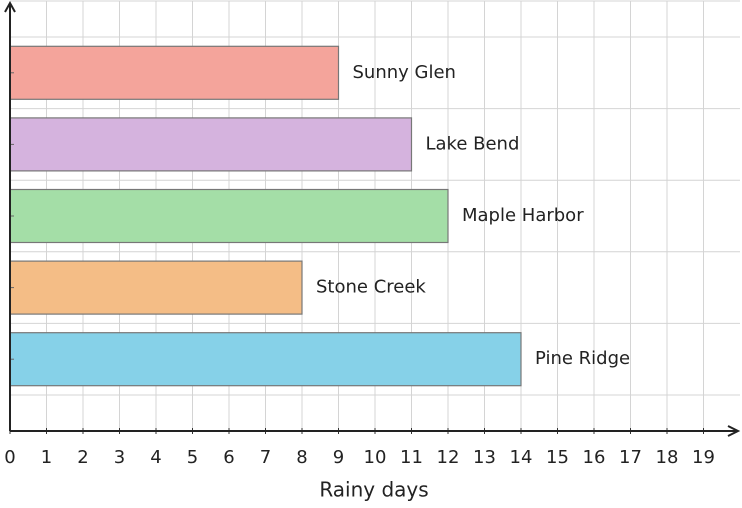  I want to click on x-tick-label: 5, so click(192, 457).